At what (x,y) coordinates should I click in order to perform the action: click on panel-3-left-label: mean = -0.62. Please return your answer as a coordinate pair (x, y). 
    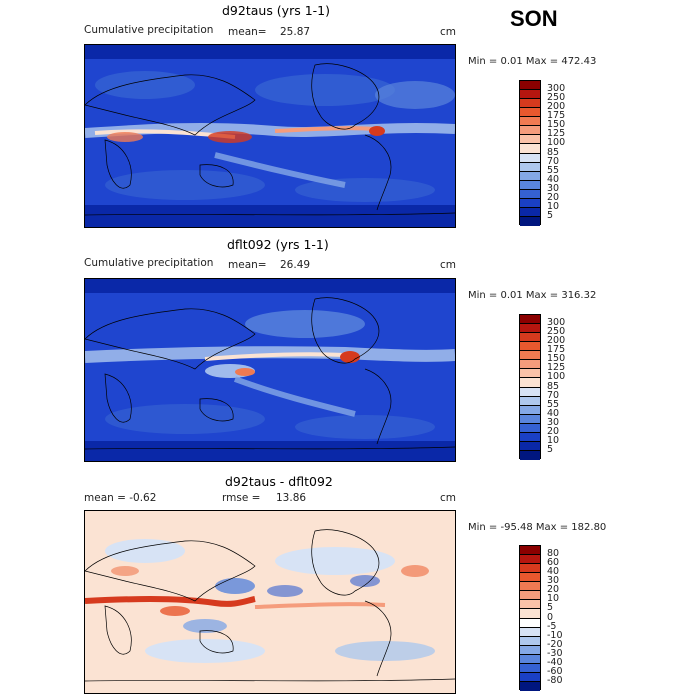
    Looking at the image, I should click on (120, 498).